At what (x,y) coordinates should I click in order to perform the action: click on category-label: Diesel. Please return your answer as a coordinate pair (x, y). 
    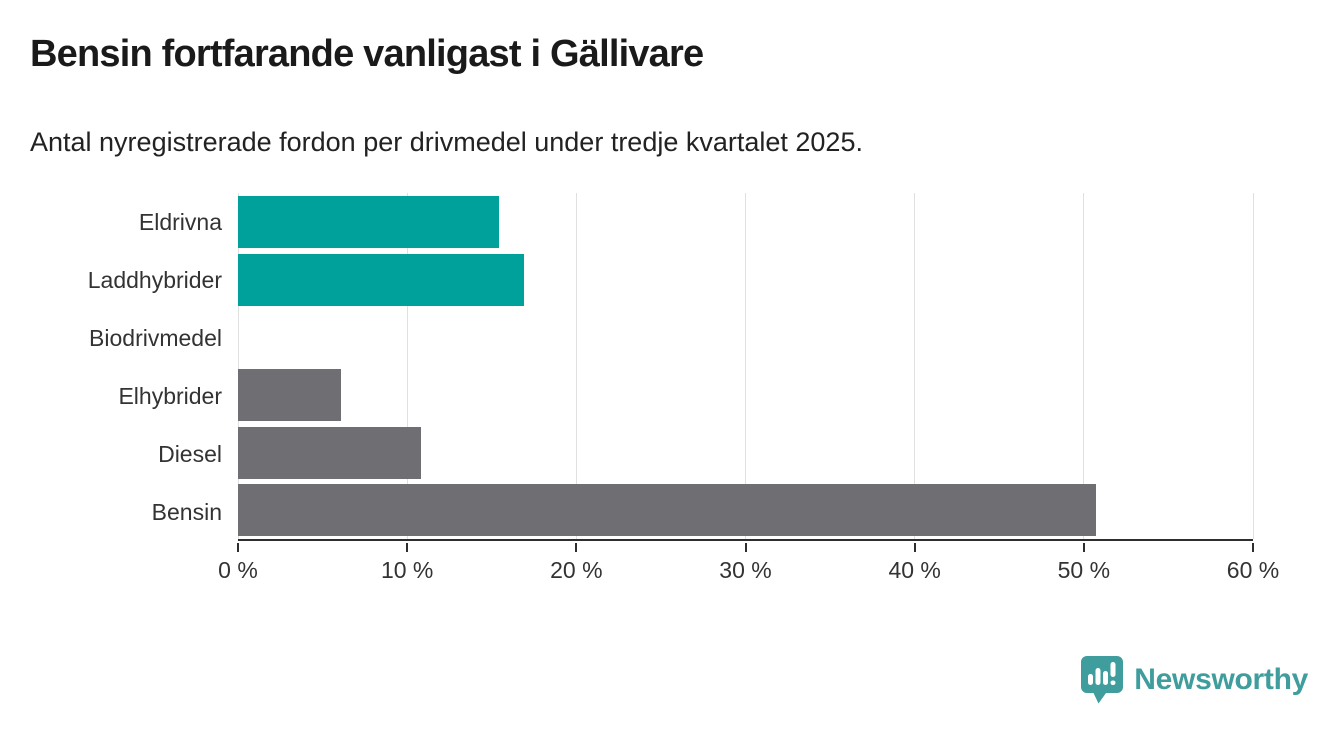
    Looking at the image, I should click on (190, 453).